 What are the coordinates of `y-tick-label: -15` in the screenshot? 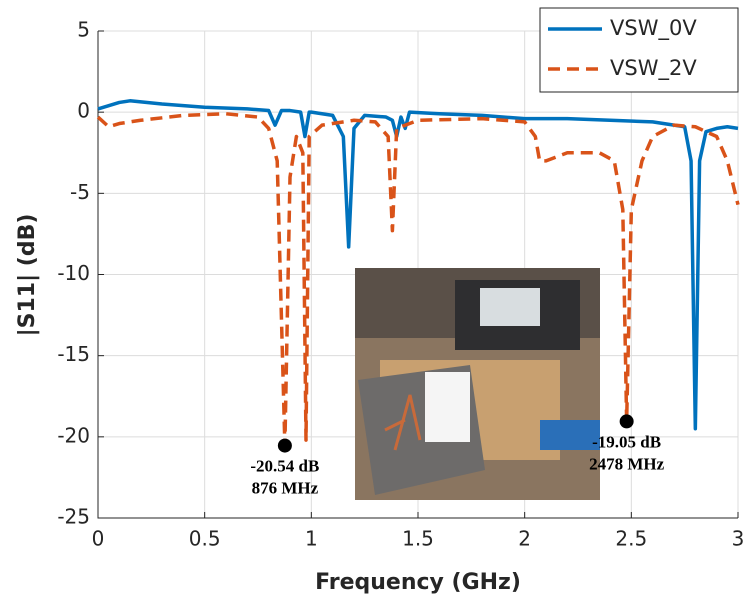 It's located at (73, 354).